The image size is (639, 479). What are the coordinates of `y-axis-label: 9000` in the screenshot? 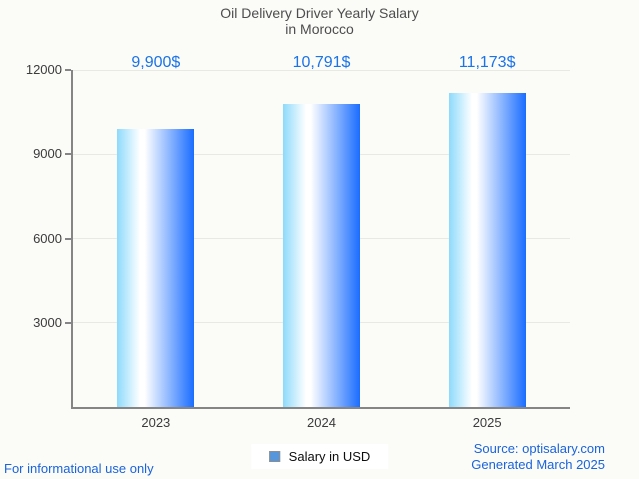 It's located at (47, 154).